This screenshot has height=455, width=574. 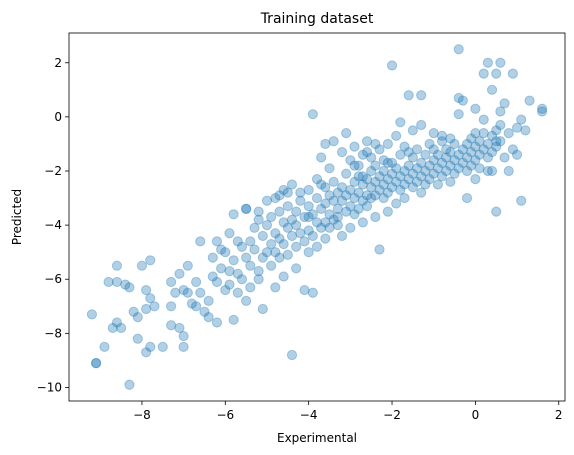 What do you see at coordinates (142, 415) in the screenshot?
I see `x-tick-label: −8` at bounding box center [142, 415].